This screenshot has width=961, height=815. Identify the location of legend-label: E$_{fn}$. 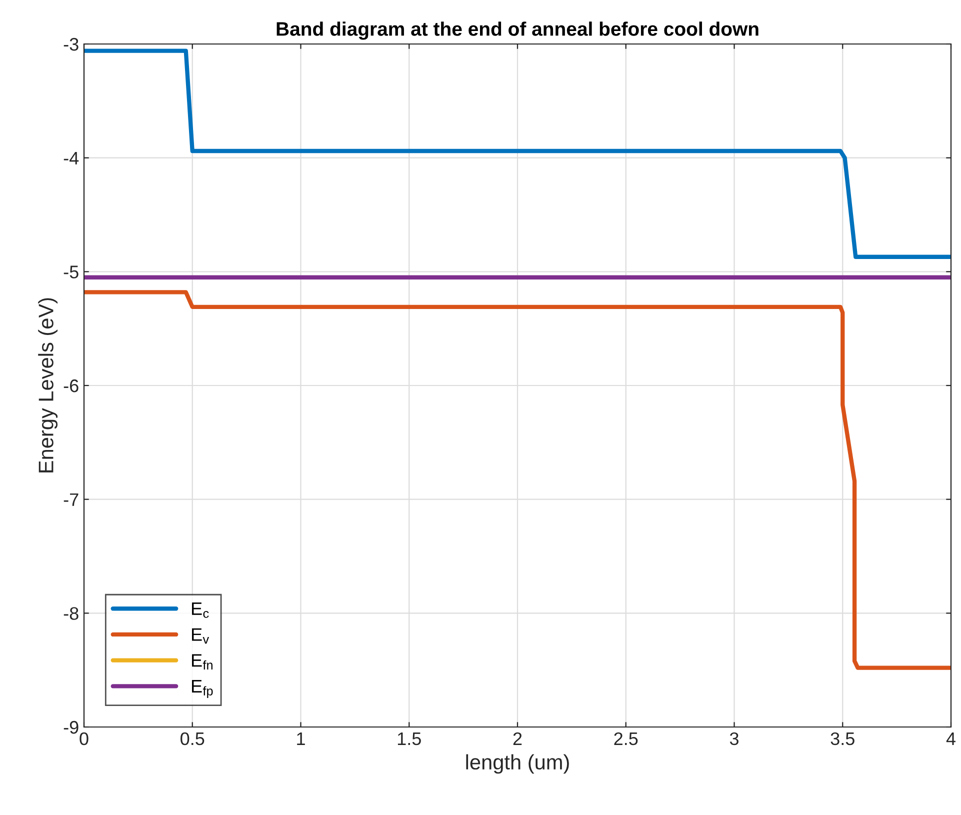
(202, 662).